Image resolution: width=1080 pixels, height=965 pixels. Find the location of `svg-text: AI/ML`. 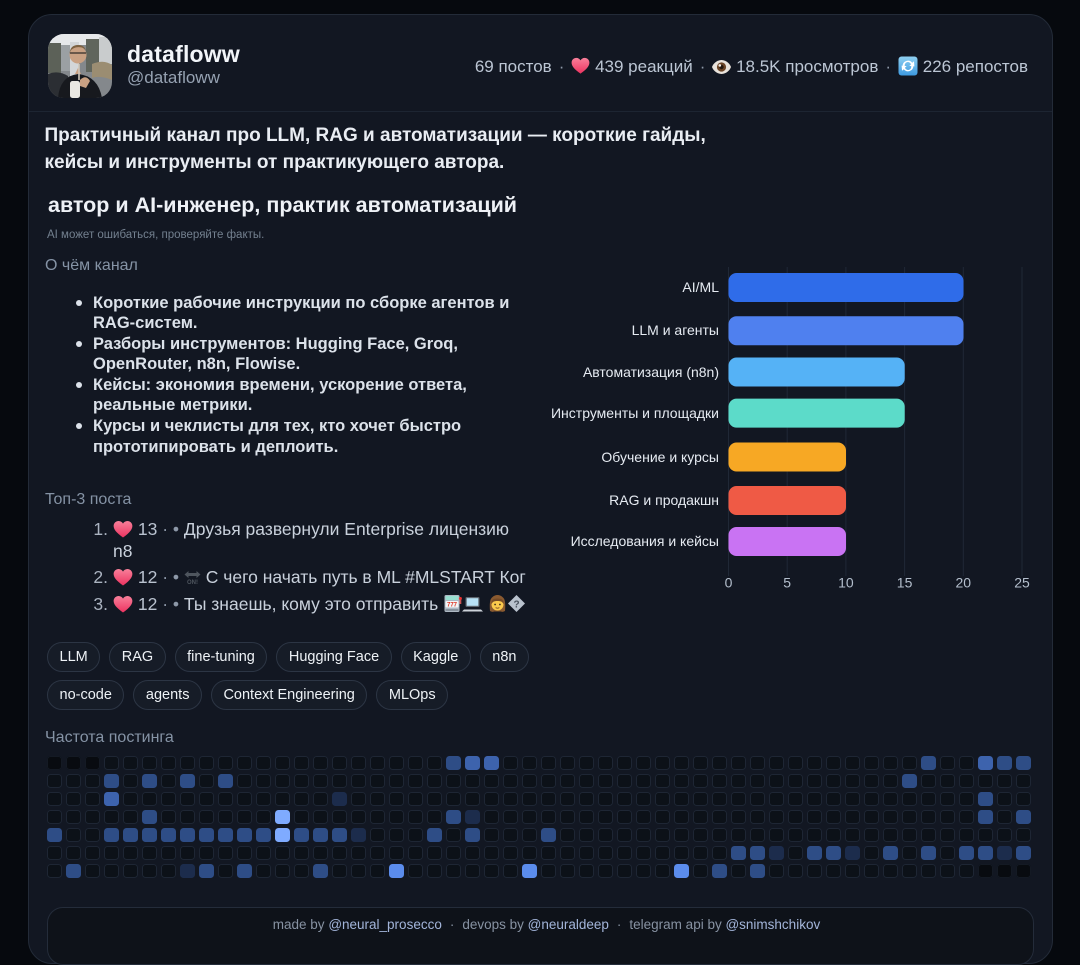

svg-text: AI/ML is located at coordinates (700, 287).